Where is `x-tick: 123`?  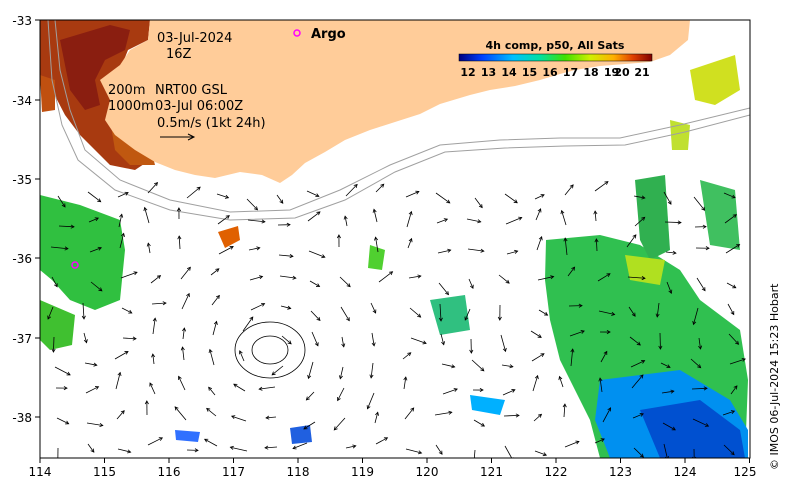 x-tick: 123 is located at coordinates (620, 472).